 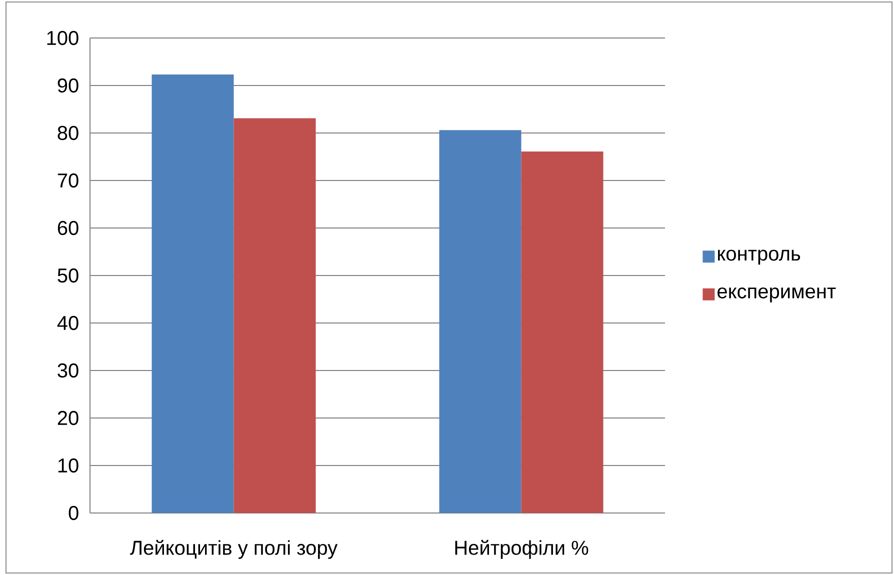 What do you see at coordinates (68, 275) in the screenshot?
I see `y-tick-label: 50` at bounding box center [68, 275].